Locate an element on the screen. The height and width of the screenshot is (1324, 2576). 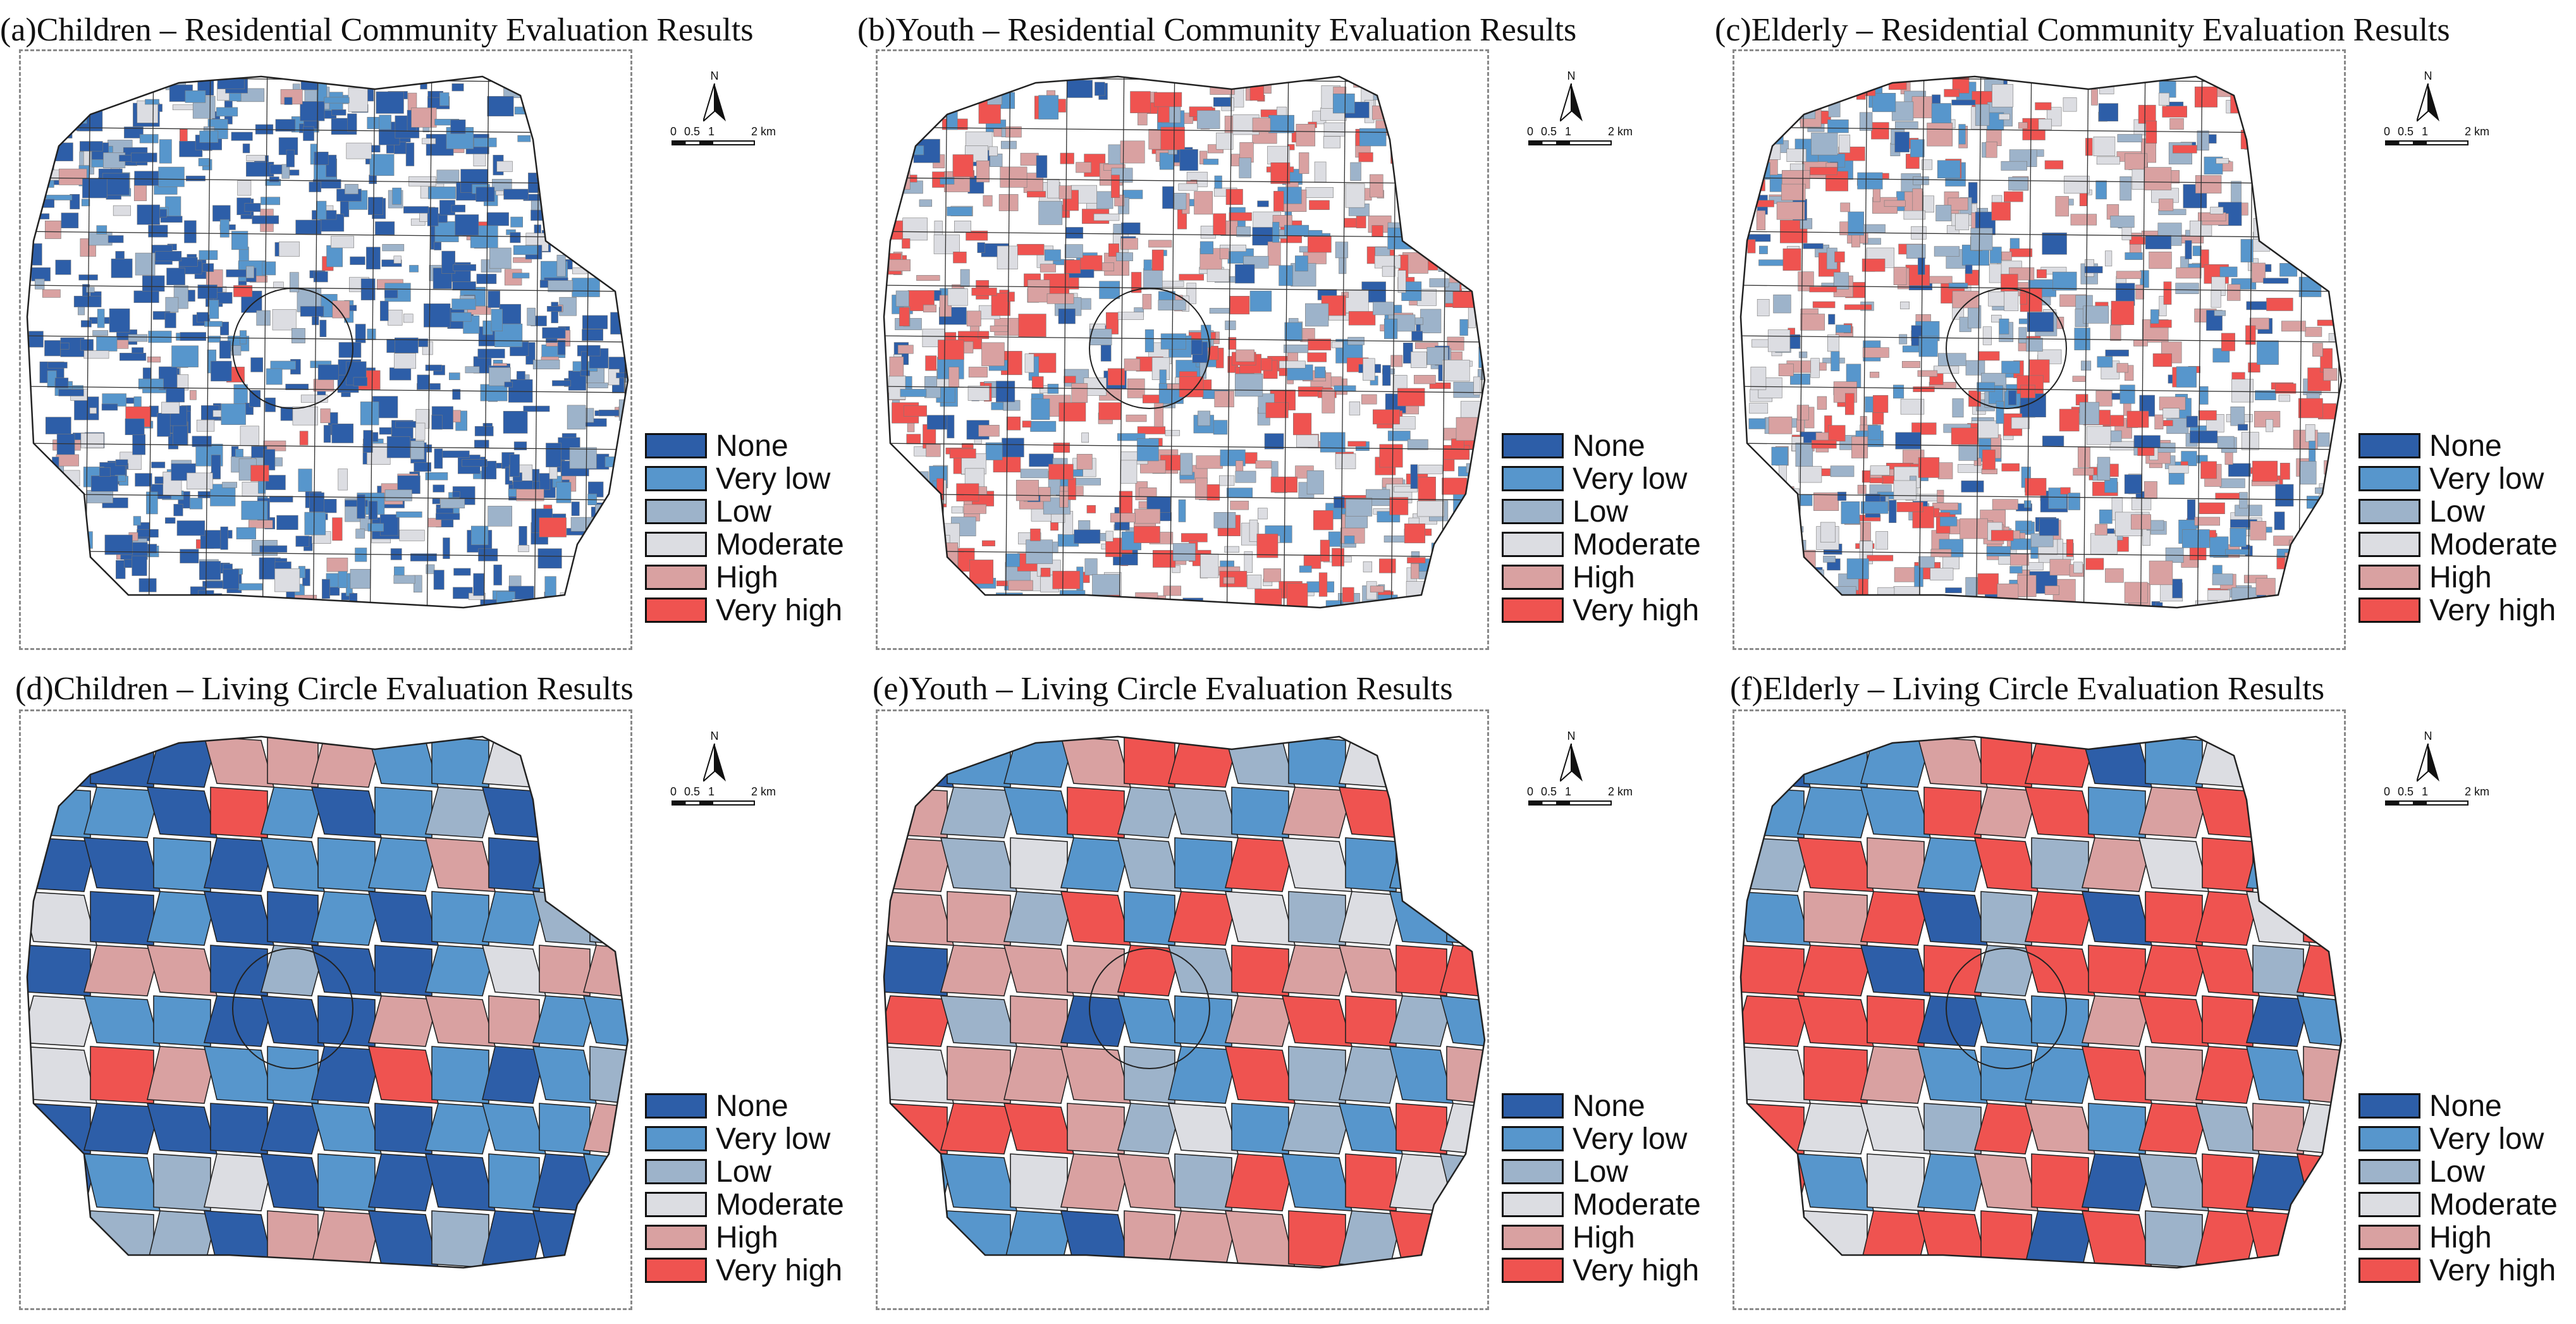
scale-label: 0.5 is located at coordinates (2406, 792).